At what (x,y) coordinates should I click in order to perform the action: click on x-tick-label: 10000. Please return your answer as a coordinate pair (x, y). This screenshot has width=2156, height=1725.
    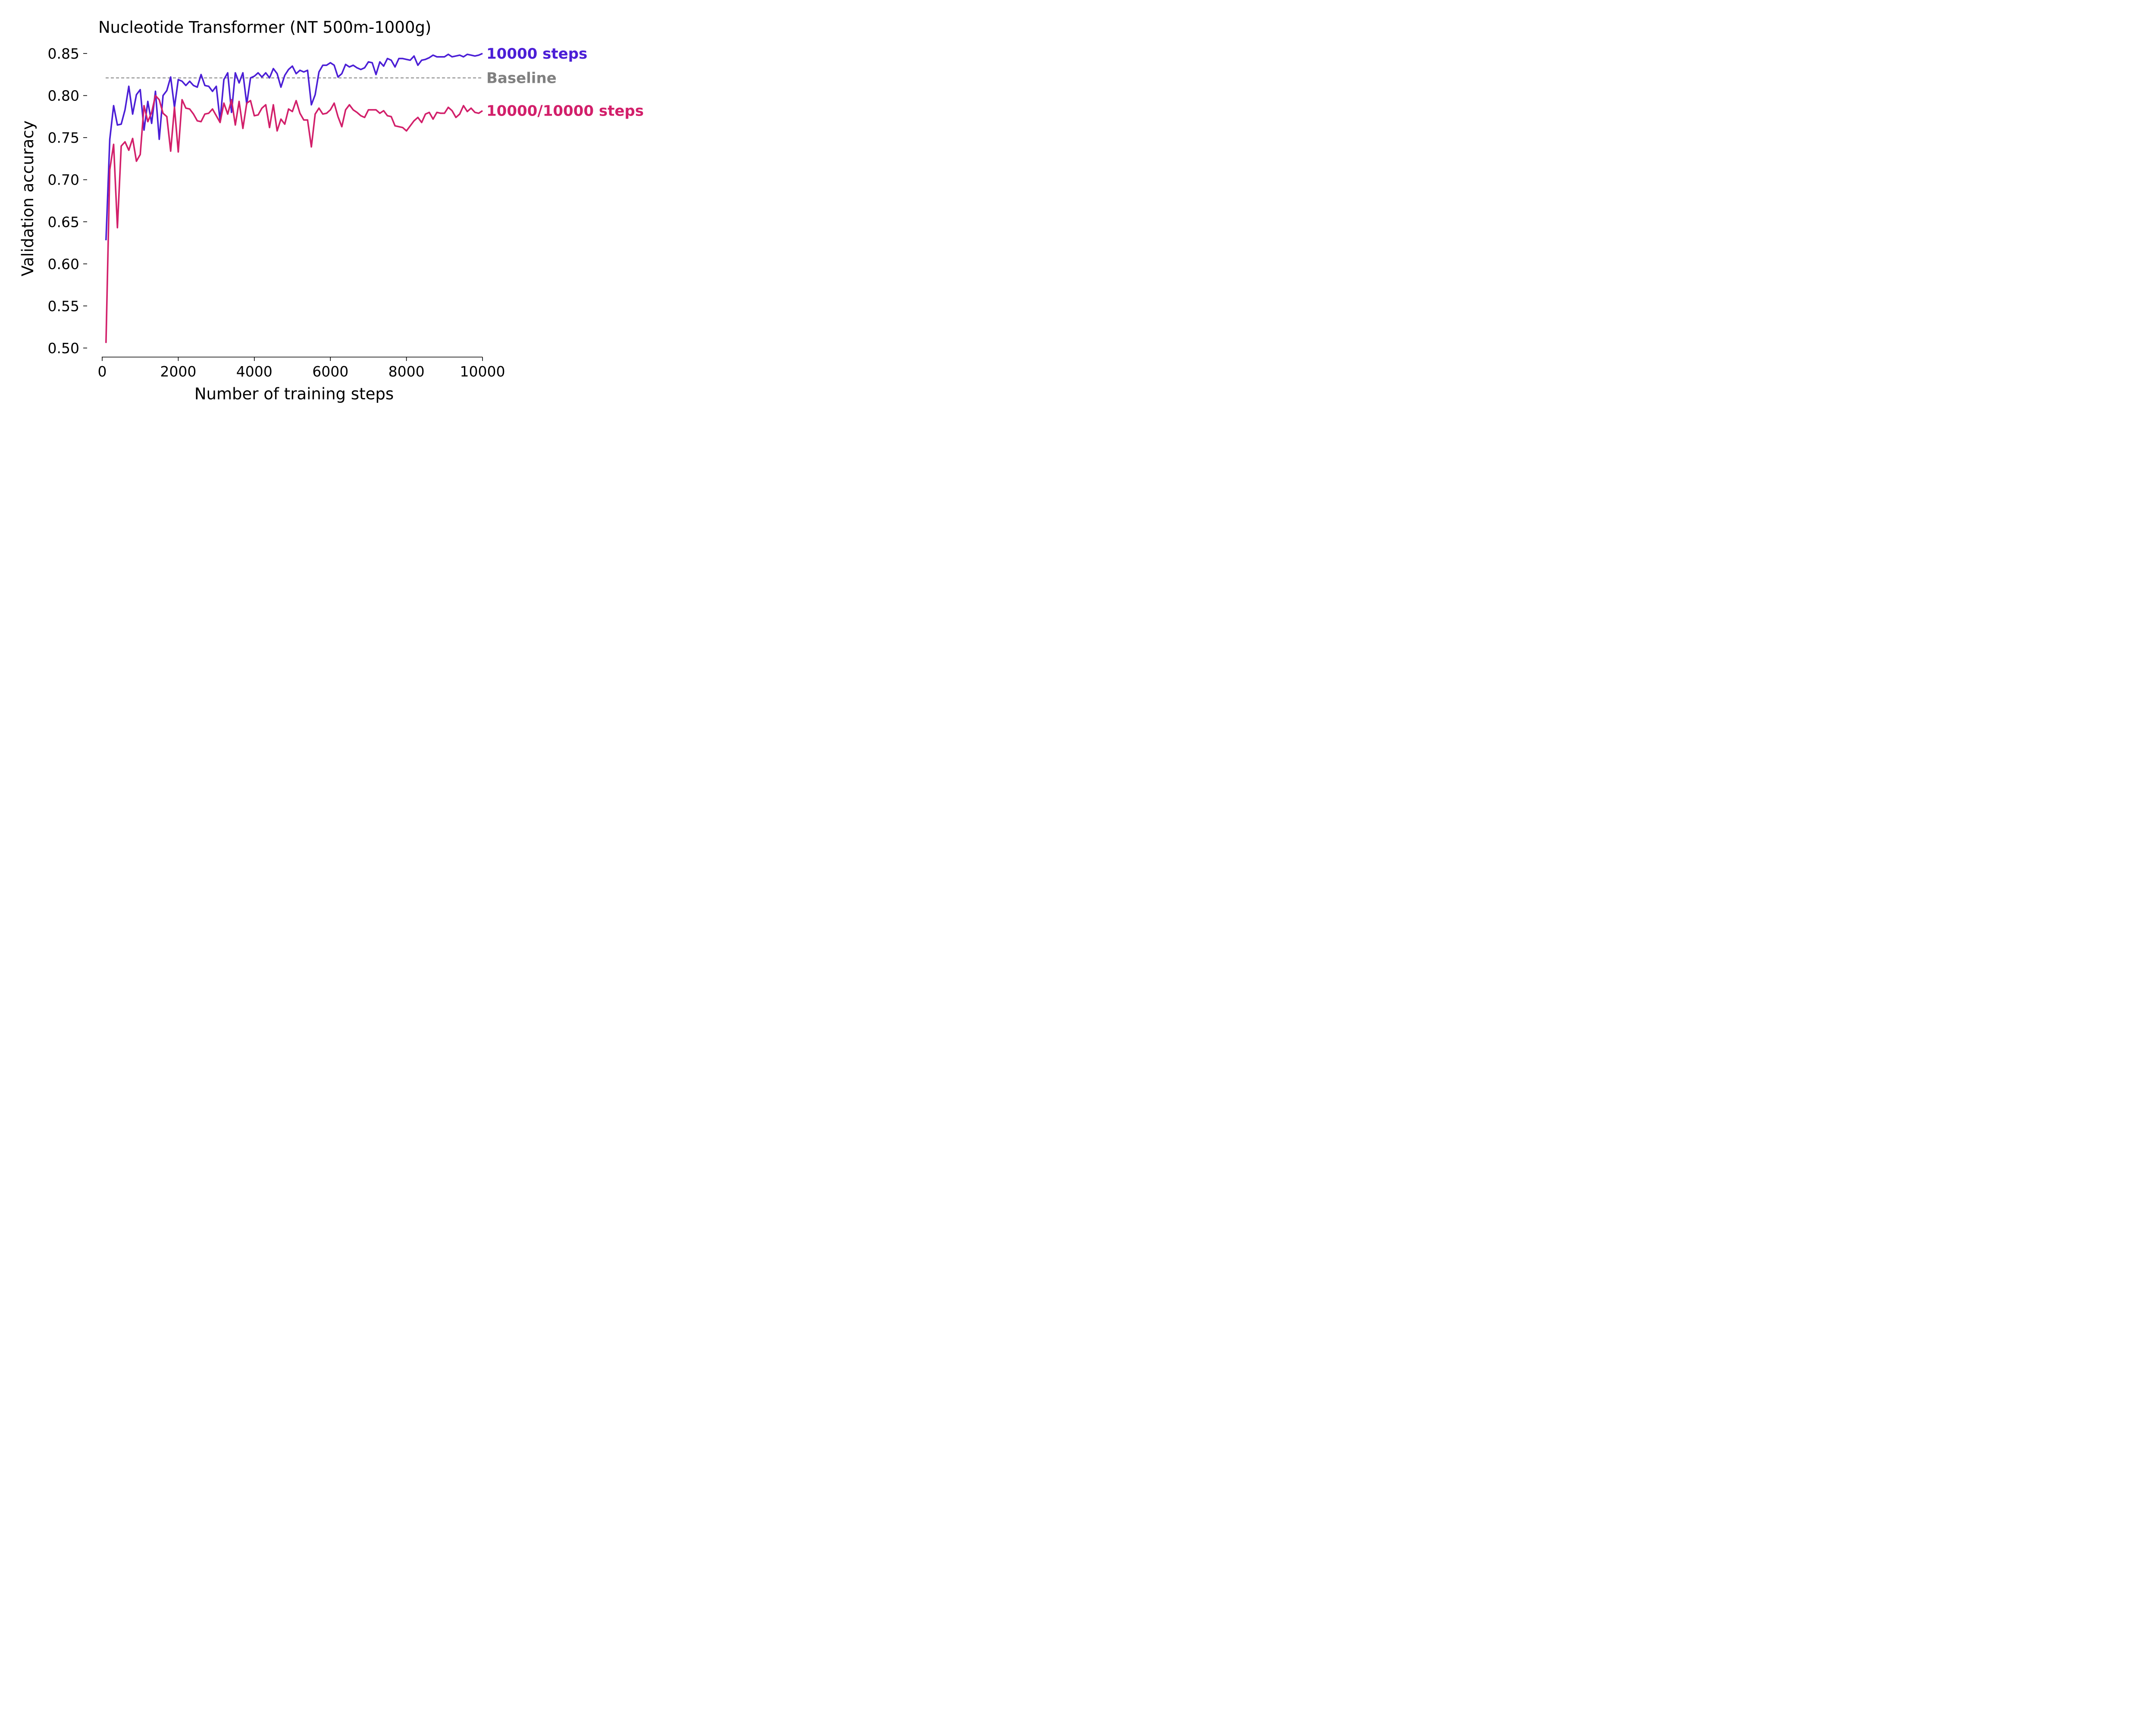
    Looking at the image, I should click on (482, 372).